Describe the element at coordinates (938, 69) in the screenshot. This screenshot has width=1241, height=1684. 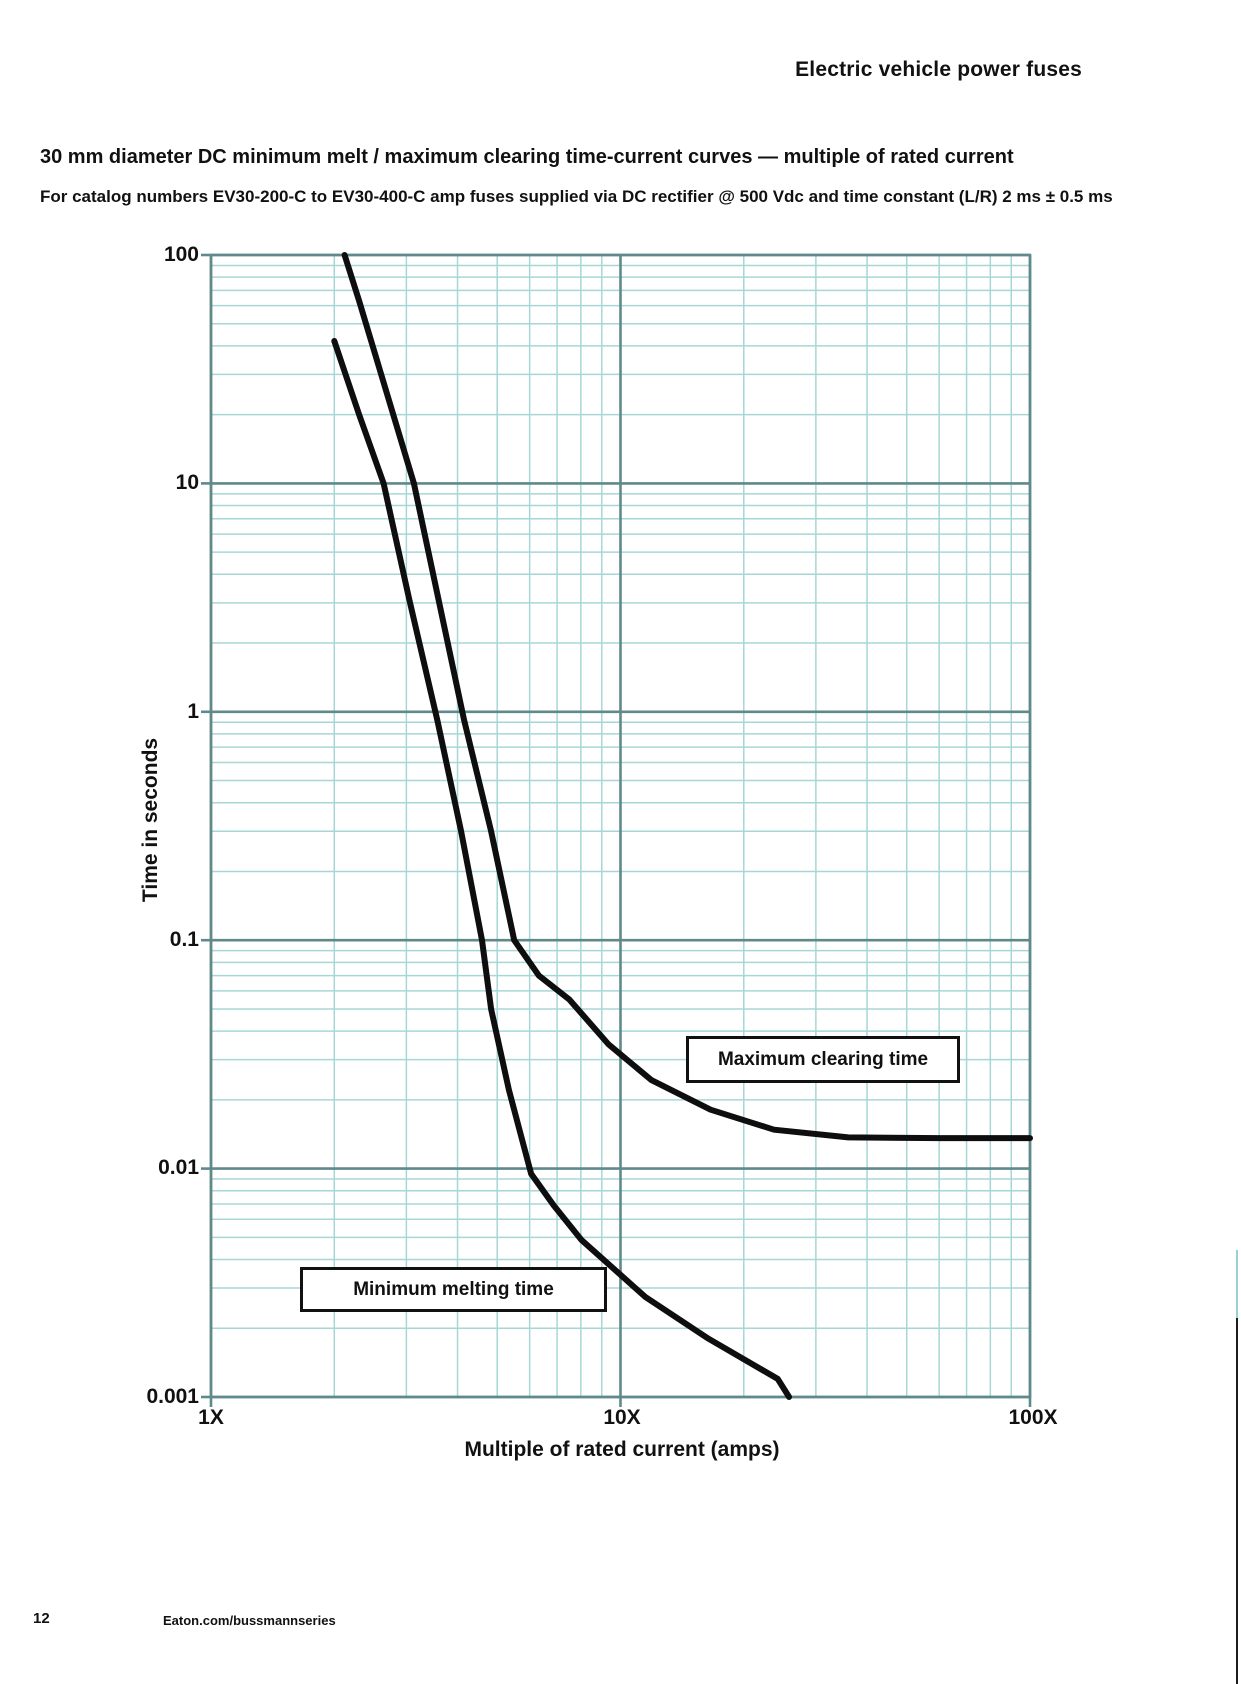
I see `page-header: Electric vehicle power fuses` at that location.